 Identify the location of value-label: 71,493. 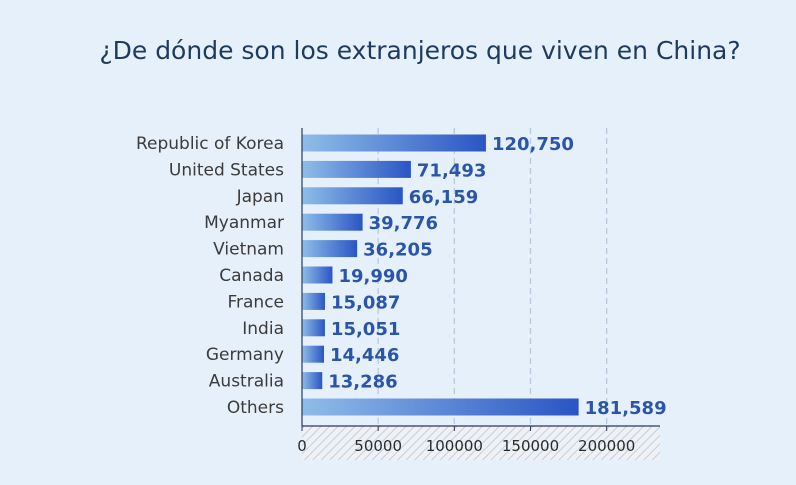
(451, 170).